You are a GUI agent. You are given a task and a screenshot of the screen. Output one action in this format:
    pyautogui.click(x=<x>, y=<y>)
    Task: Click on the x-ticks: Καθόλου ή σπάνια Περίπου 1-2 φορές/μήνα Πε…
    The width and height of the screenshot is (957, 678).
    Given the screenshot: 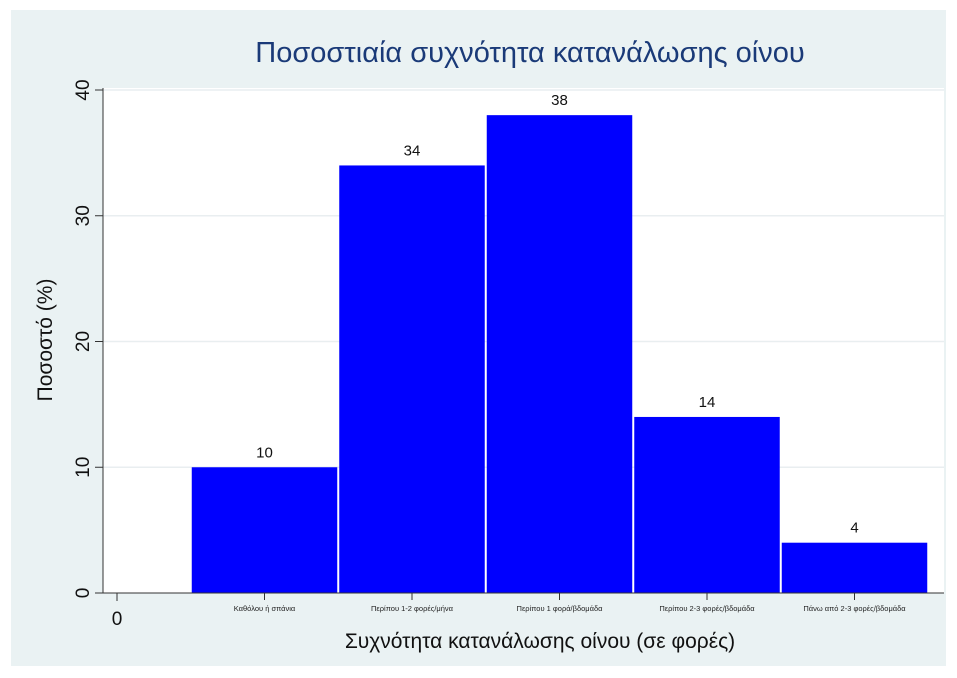 What is the action you would take?
    pyautogui.click(x=509, y=611)
    